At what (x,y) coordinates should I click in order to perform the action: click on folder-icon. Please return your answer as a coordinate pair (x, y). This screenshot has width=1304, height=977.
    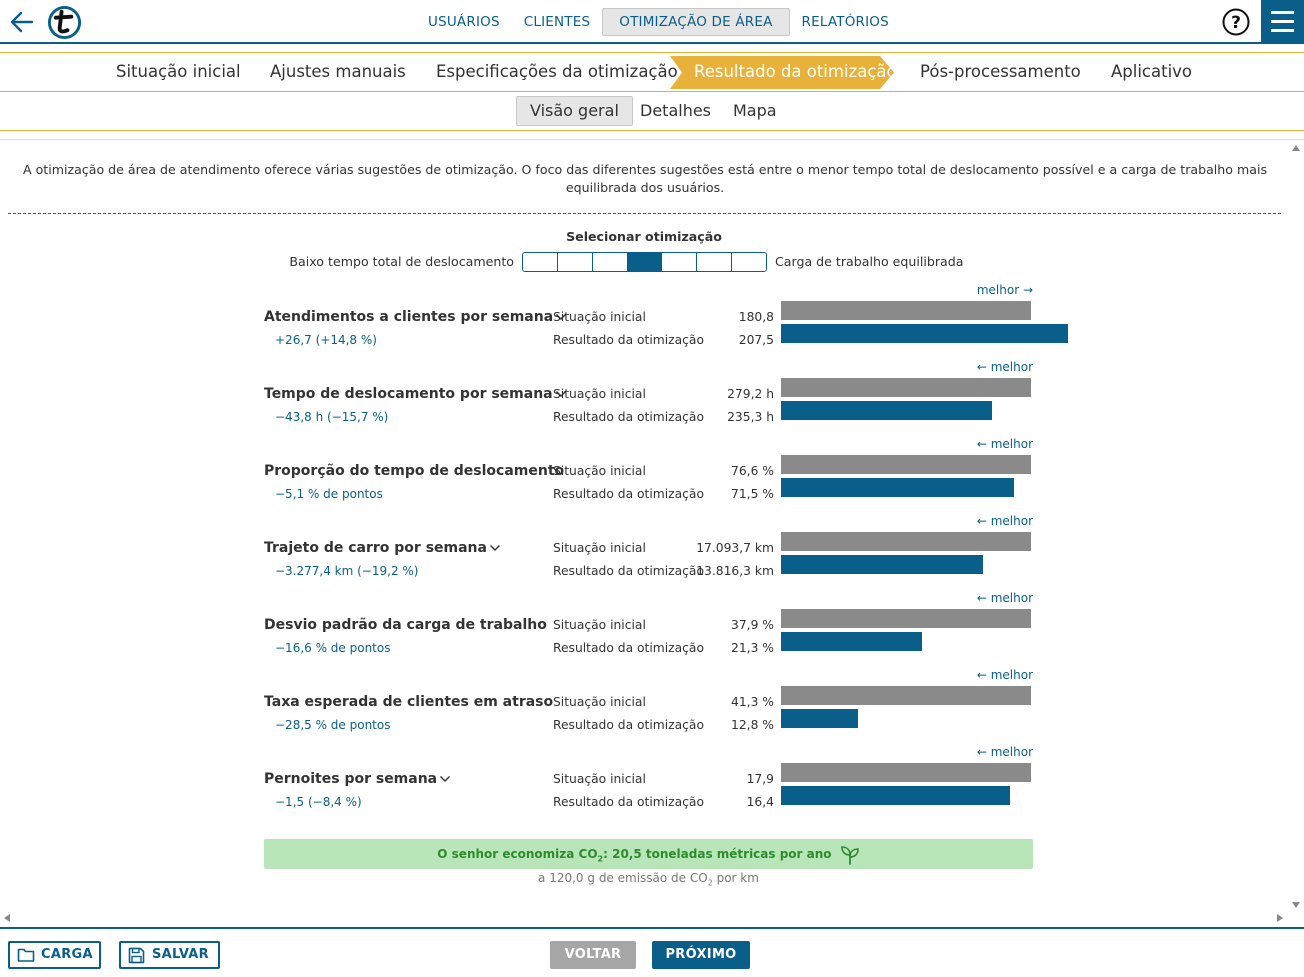
    Looking at the image, I should click on (26, 955).